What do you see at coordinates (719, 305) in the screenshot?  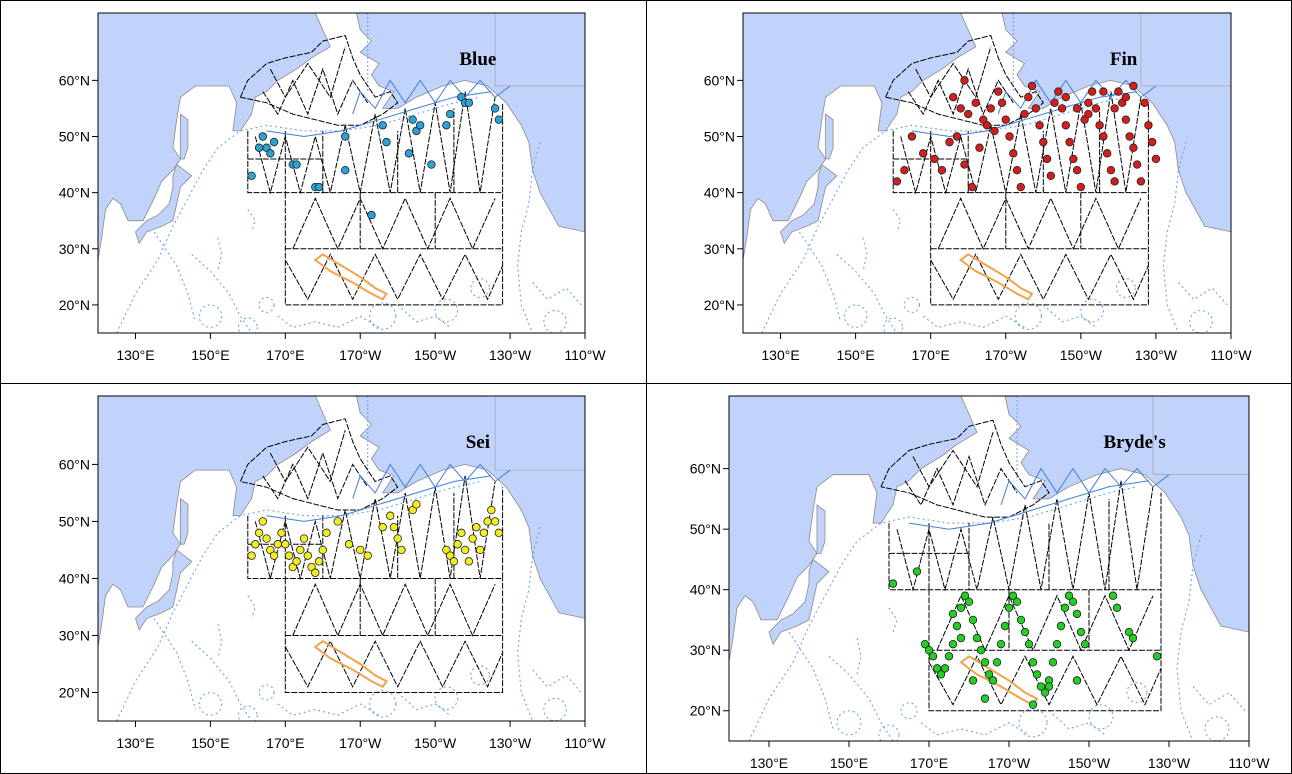 I see `lat-tick-label: 20°N` at bounding box center [719, 305].